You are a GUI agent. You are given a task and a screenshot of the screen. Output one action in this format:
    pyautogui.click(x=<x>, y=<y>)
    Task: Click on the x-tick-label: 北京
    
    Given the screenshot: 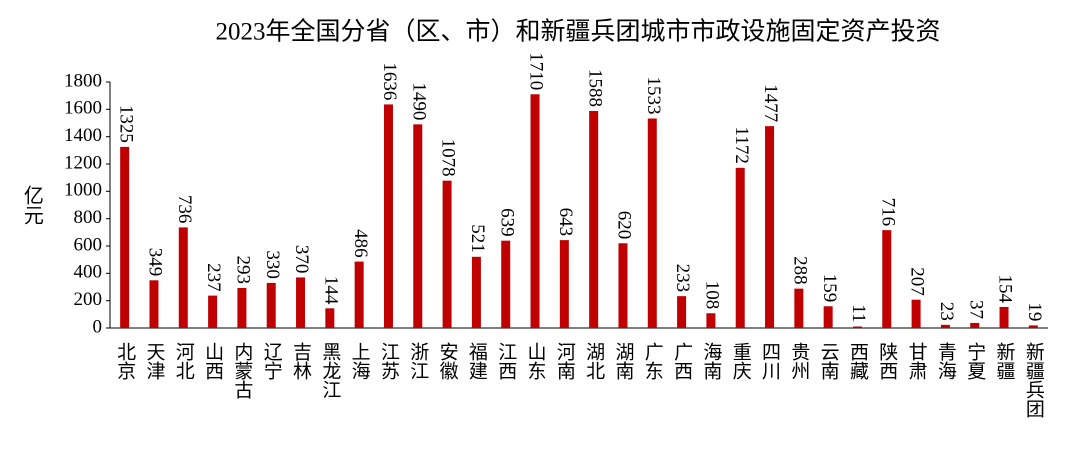 What is the action you would take?
    pyautogui.click(x=125, y=361)
    